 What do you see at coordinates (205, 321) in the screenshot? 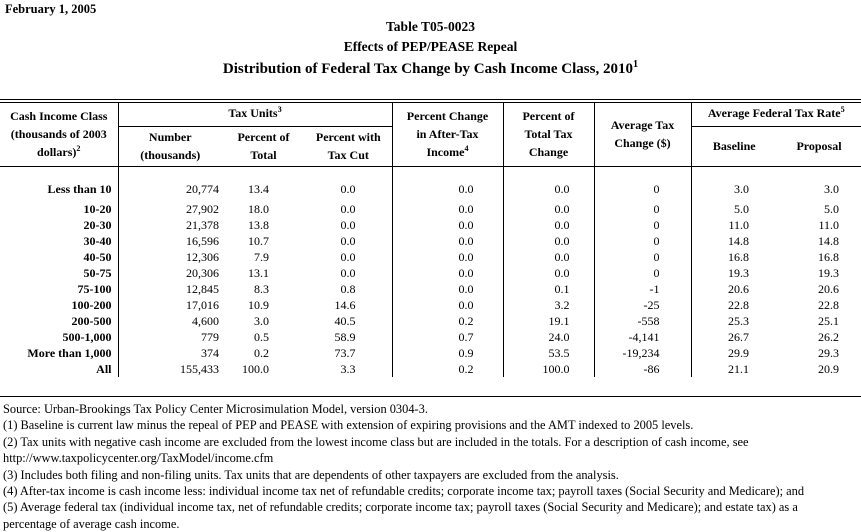
I see `cell: 4,600` at bounding box center [205, 321].